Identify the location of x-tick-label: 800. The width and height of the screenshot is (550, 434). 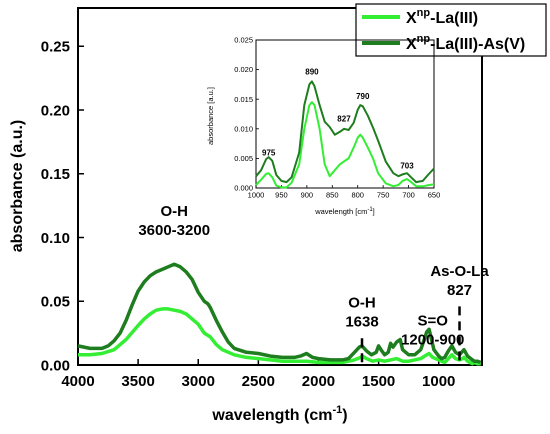
(357, 194).